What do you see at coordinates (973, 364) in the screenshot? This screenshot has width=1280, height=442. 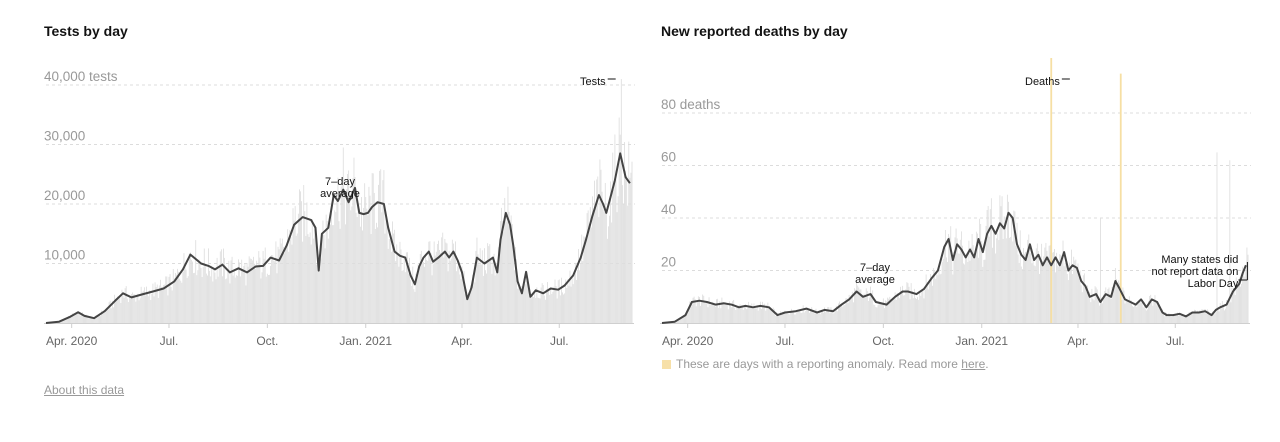 I see `anomaly-read-more-link: here` at bounding box center [973, 364].